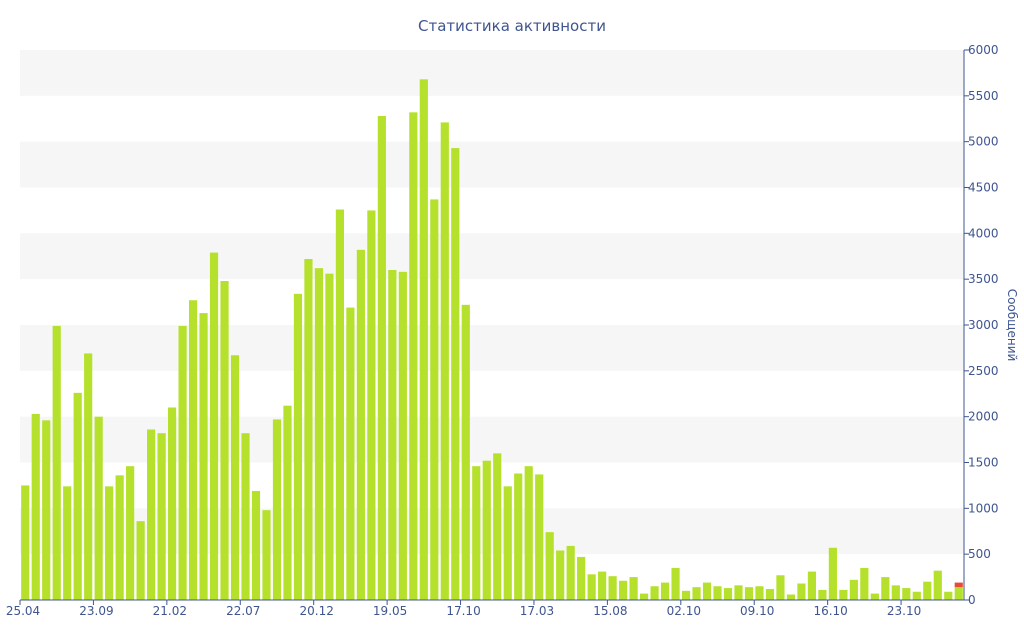  I want to click on x-tick-label: 17.03, so click(537, 611).